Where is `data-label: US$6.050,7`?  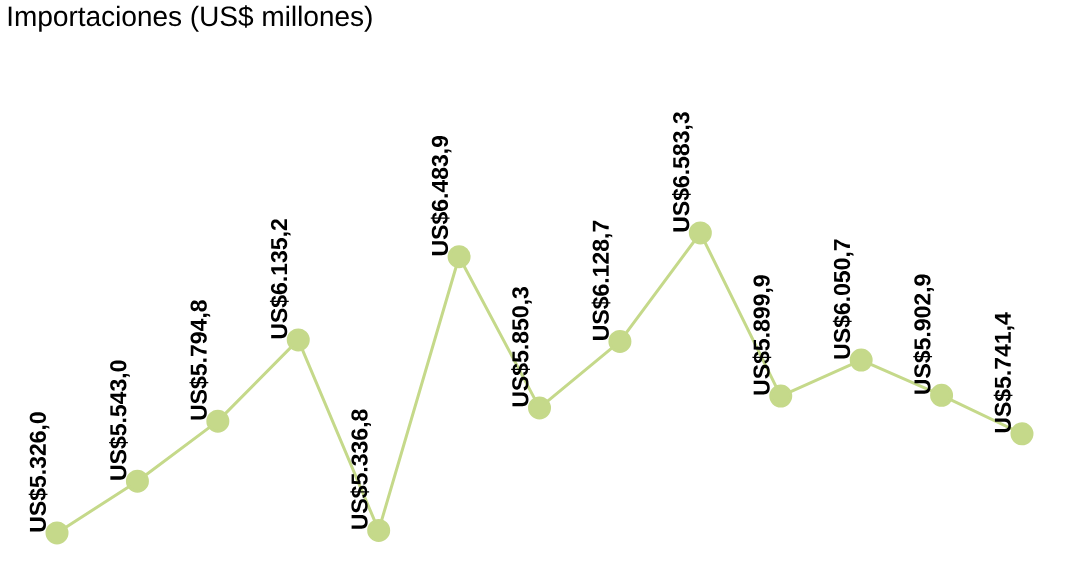 data-label: US$6.050,7 is located at coordinates (843, 299).